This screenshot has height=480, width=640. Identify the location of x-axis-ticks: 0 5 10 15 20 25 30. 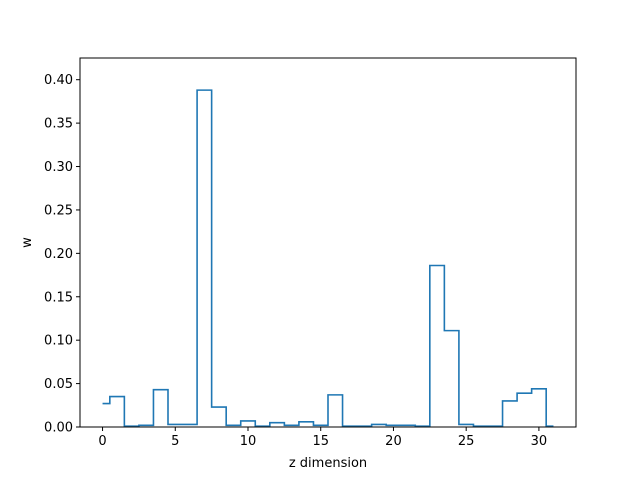
(322, 438).